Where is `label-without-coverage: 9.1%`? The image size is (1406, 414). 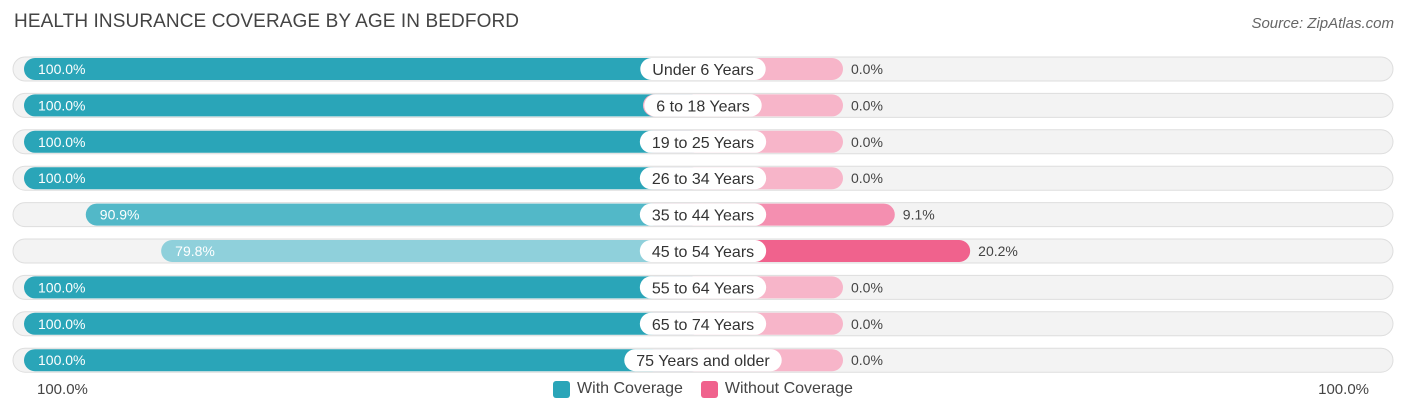 label-without-coverage: 9.1% is located at coordinates (919, 215).